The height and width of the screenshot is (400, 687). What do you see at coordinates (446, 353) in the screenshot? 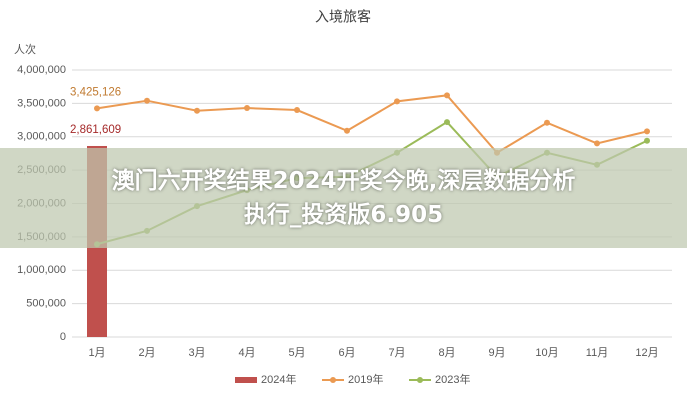
I see `x-tick-label: 8月` at bounding box center [446, 353].